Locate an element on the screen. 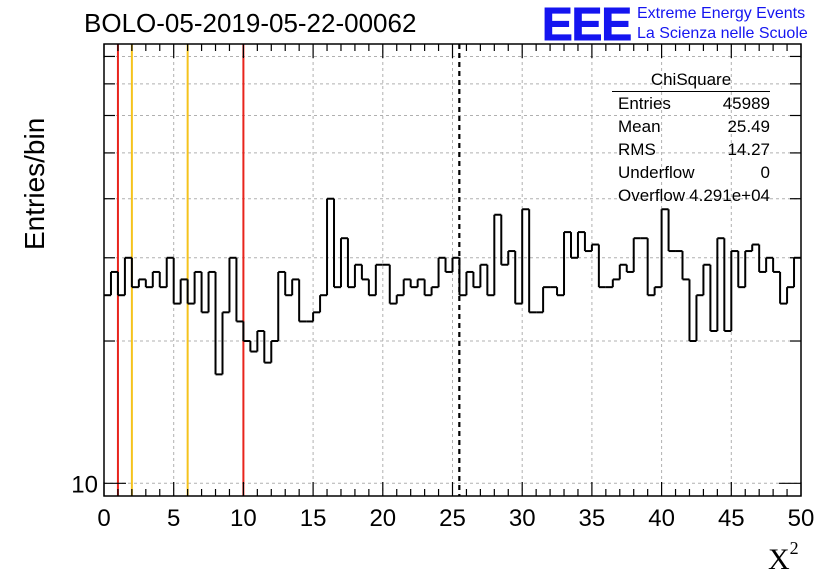  x-tick-label: 10 is located at coordinates (243, 518).